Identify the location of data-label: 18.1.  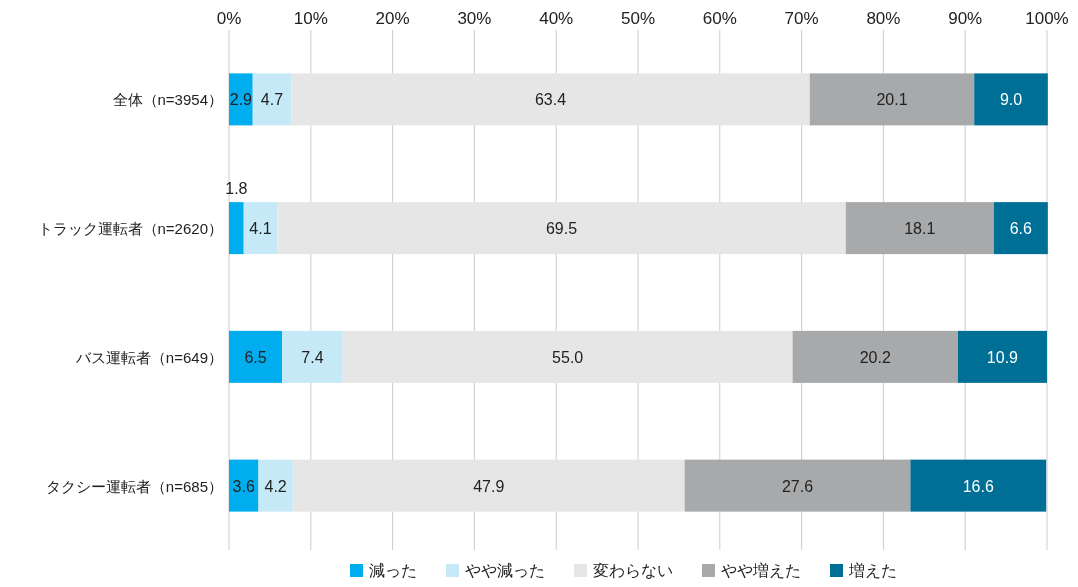
(920, 229).